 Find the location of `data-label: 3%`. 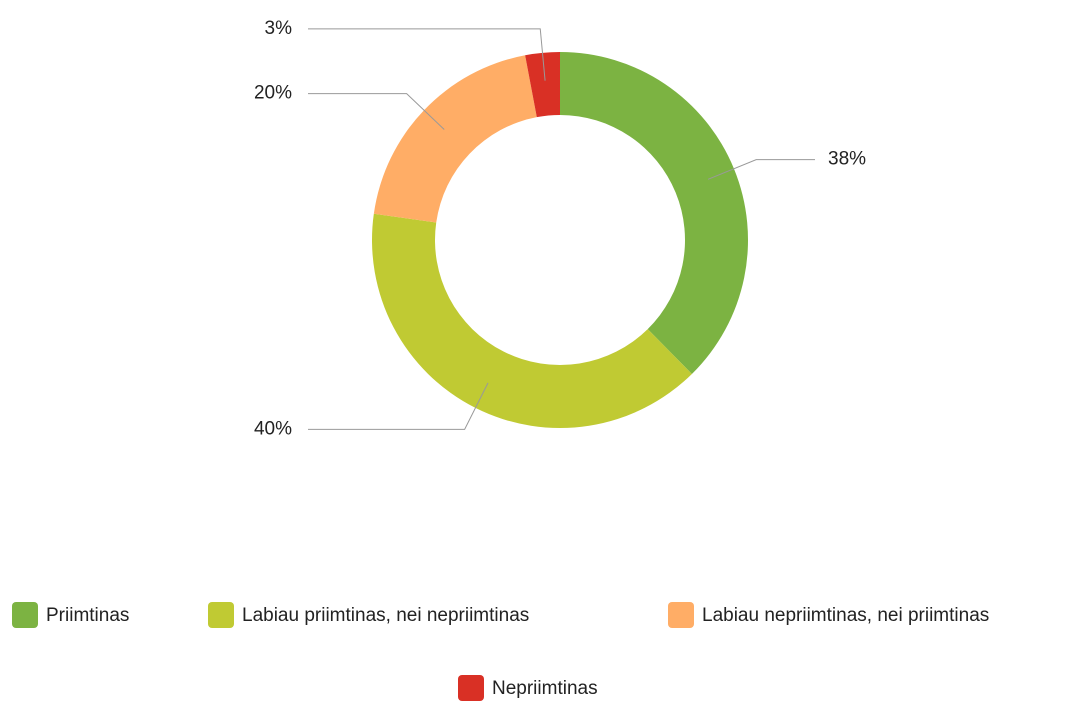

data-label: 3% is located at coordinates (279, 28).